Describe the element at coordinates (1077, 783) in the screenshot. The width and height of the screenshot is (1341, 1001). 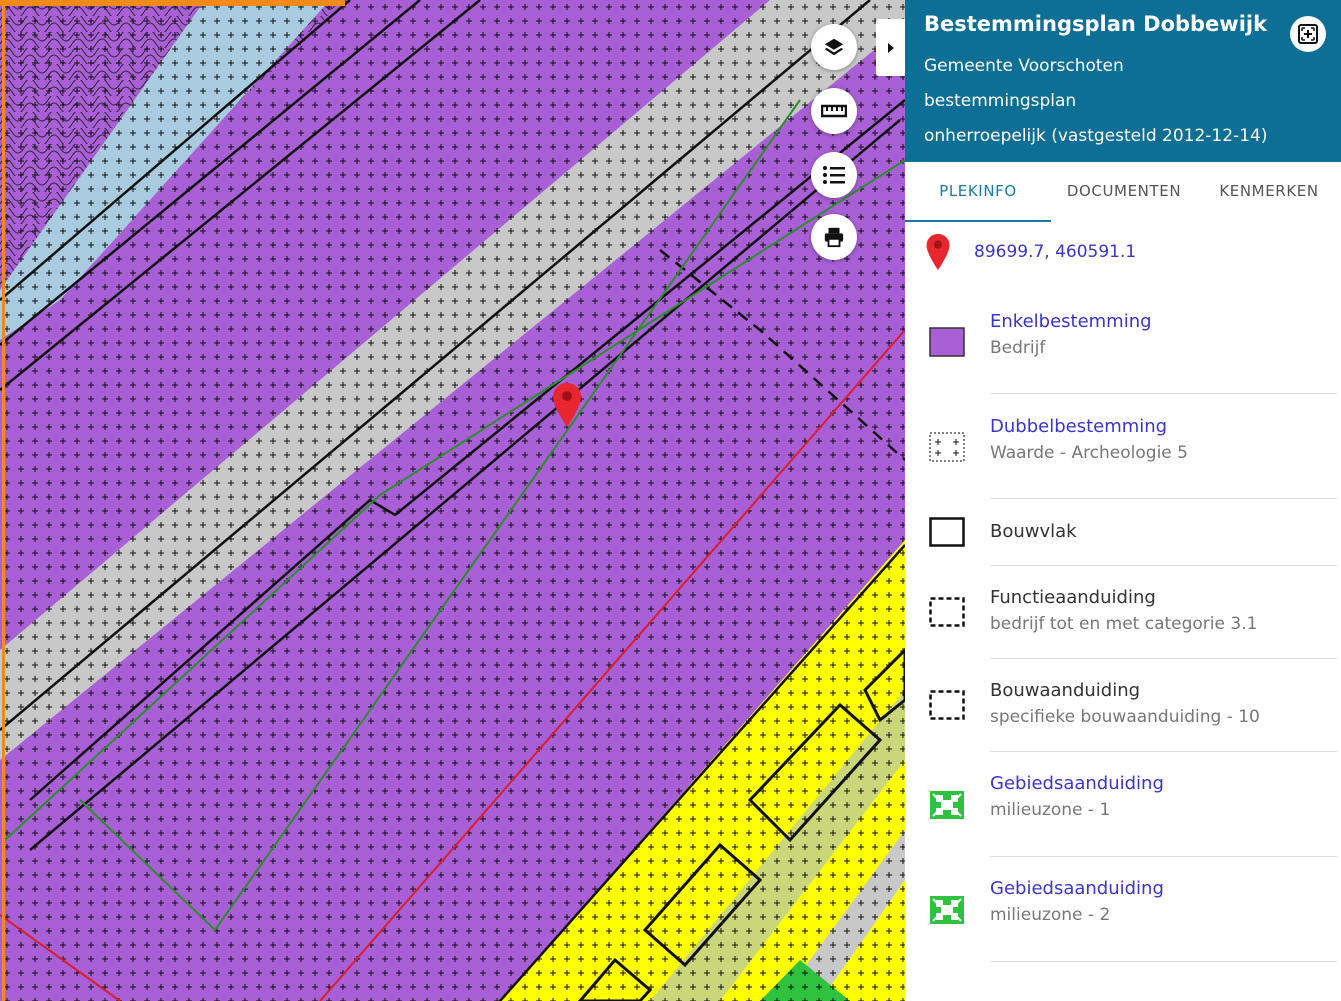
I see `legend-title-gebiedsaanduiding-1: Gebiedsaanduiding` at that location.